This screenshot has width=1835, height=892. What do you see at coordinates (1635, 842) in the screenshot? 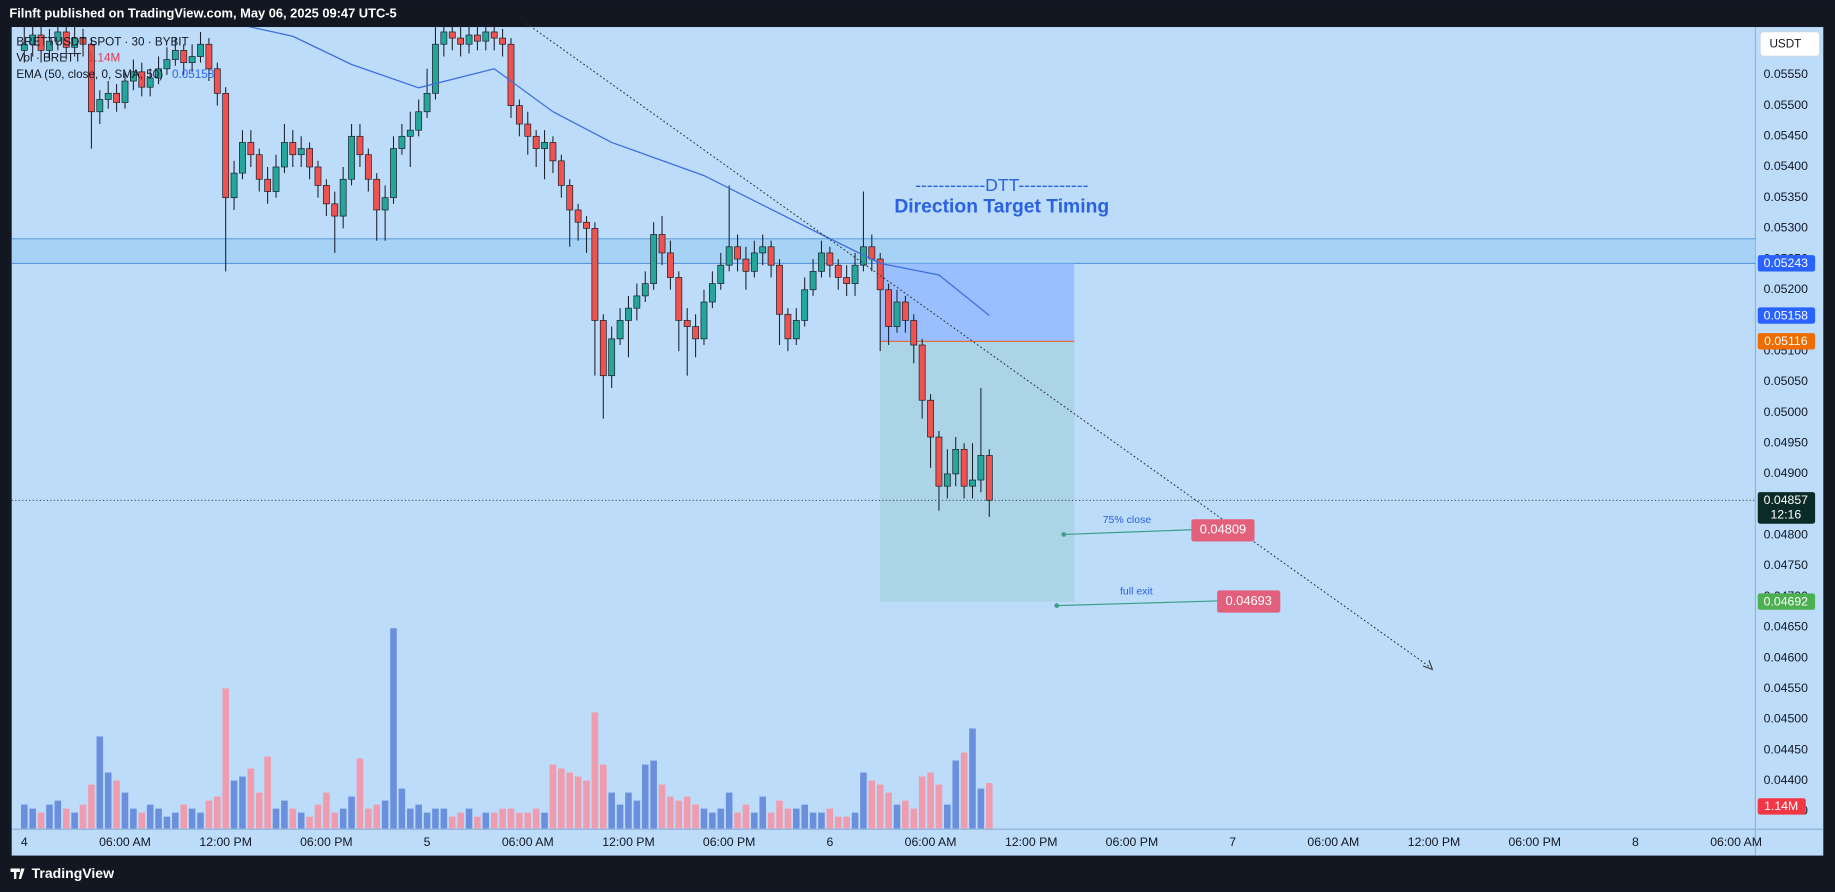
I see `x-tick-label: 8` at bounding box center [1635, 842].